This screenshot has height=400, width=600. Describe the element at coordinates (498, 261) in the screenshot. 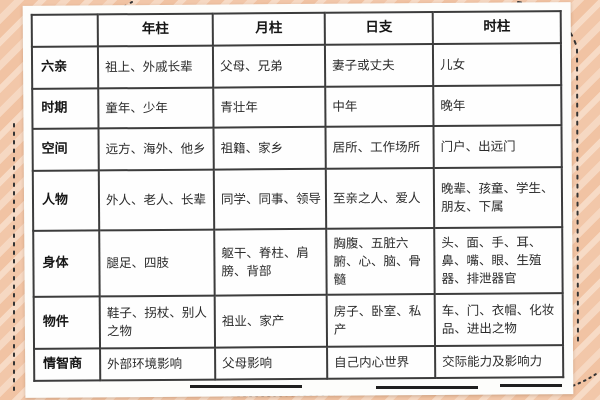

I see `table-cell: 头、面、手、耳、鼻、嘴、眼、生殖器、排泄器官` at that location.